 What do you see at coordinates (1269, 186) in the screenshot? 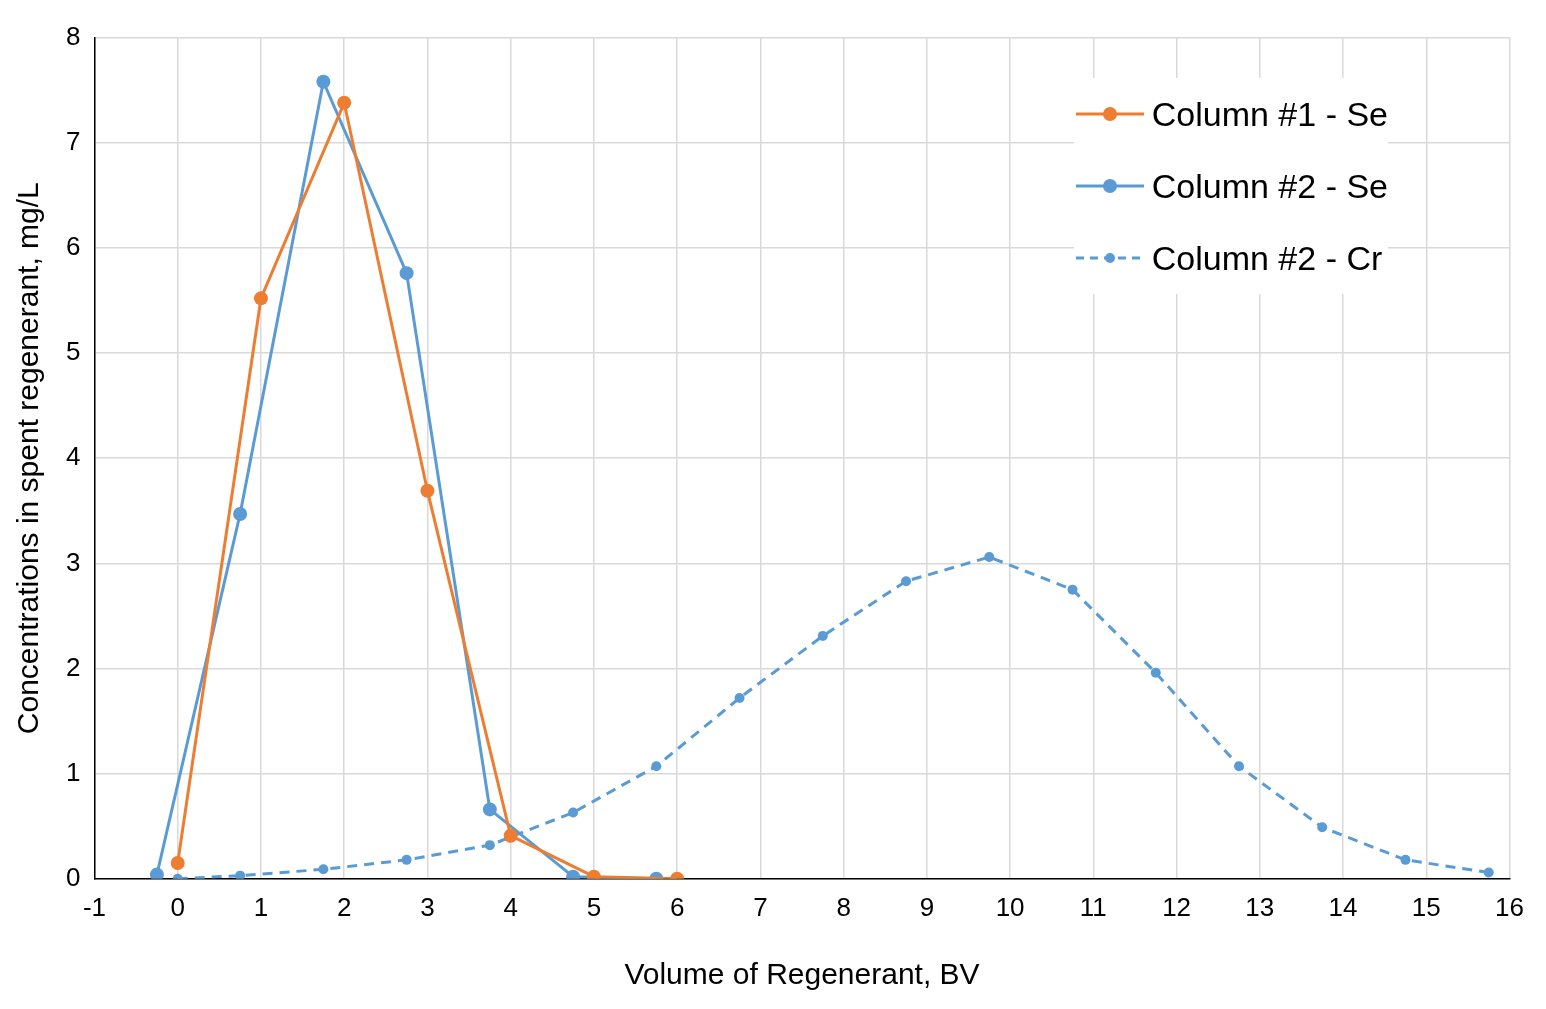
I see `legend-label: Column #2 - Se` at bounding box center [1269, 186].